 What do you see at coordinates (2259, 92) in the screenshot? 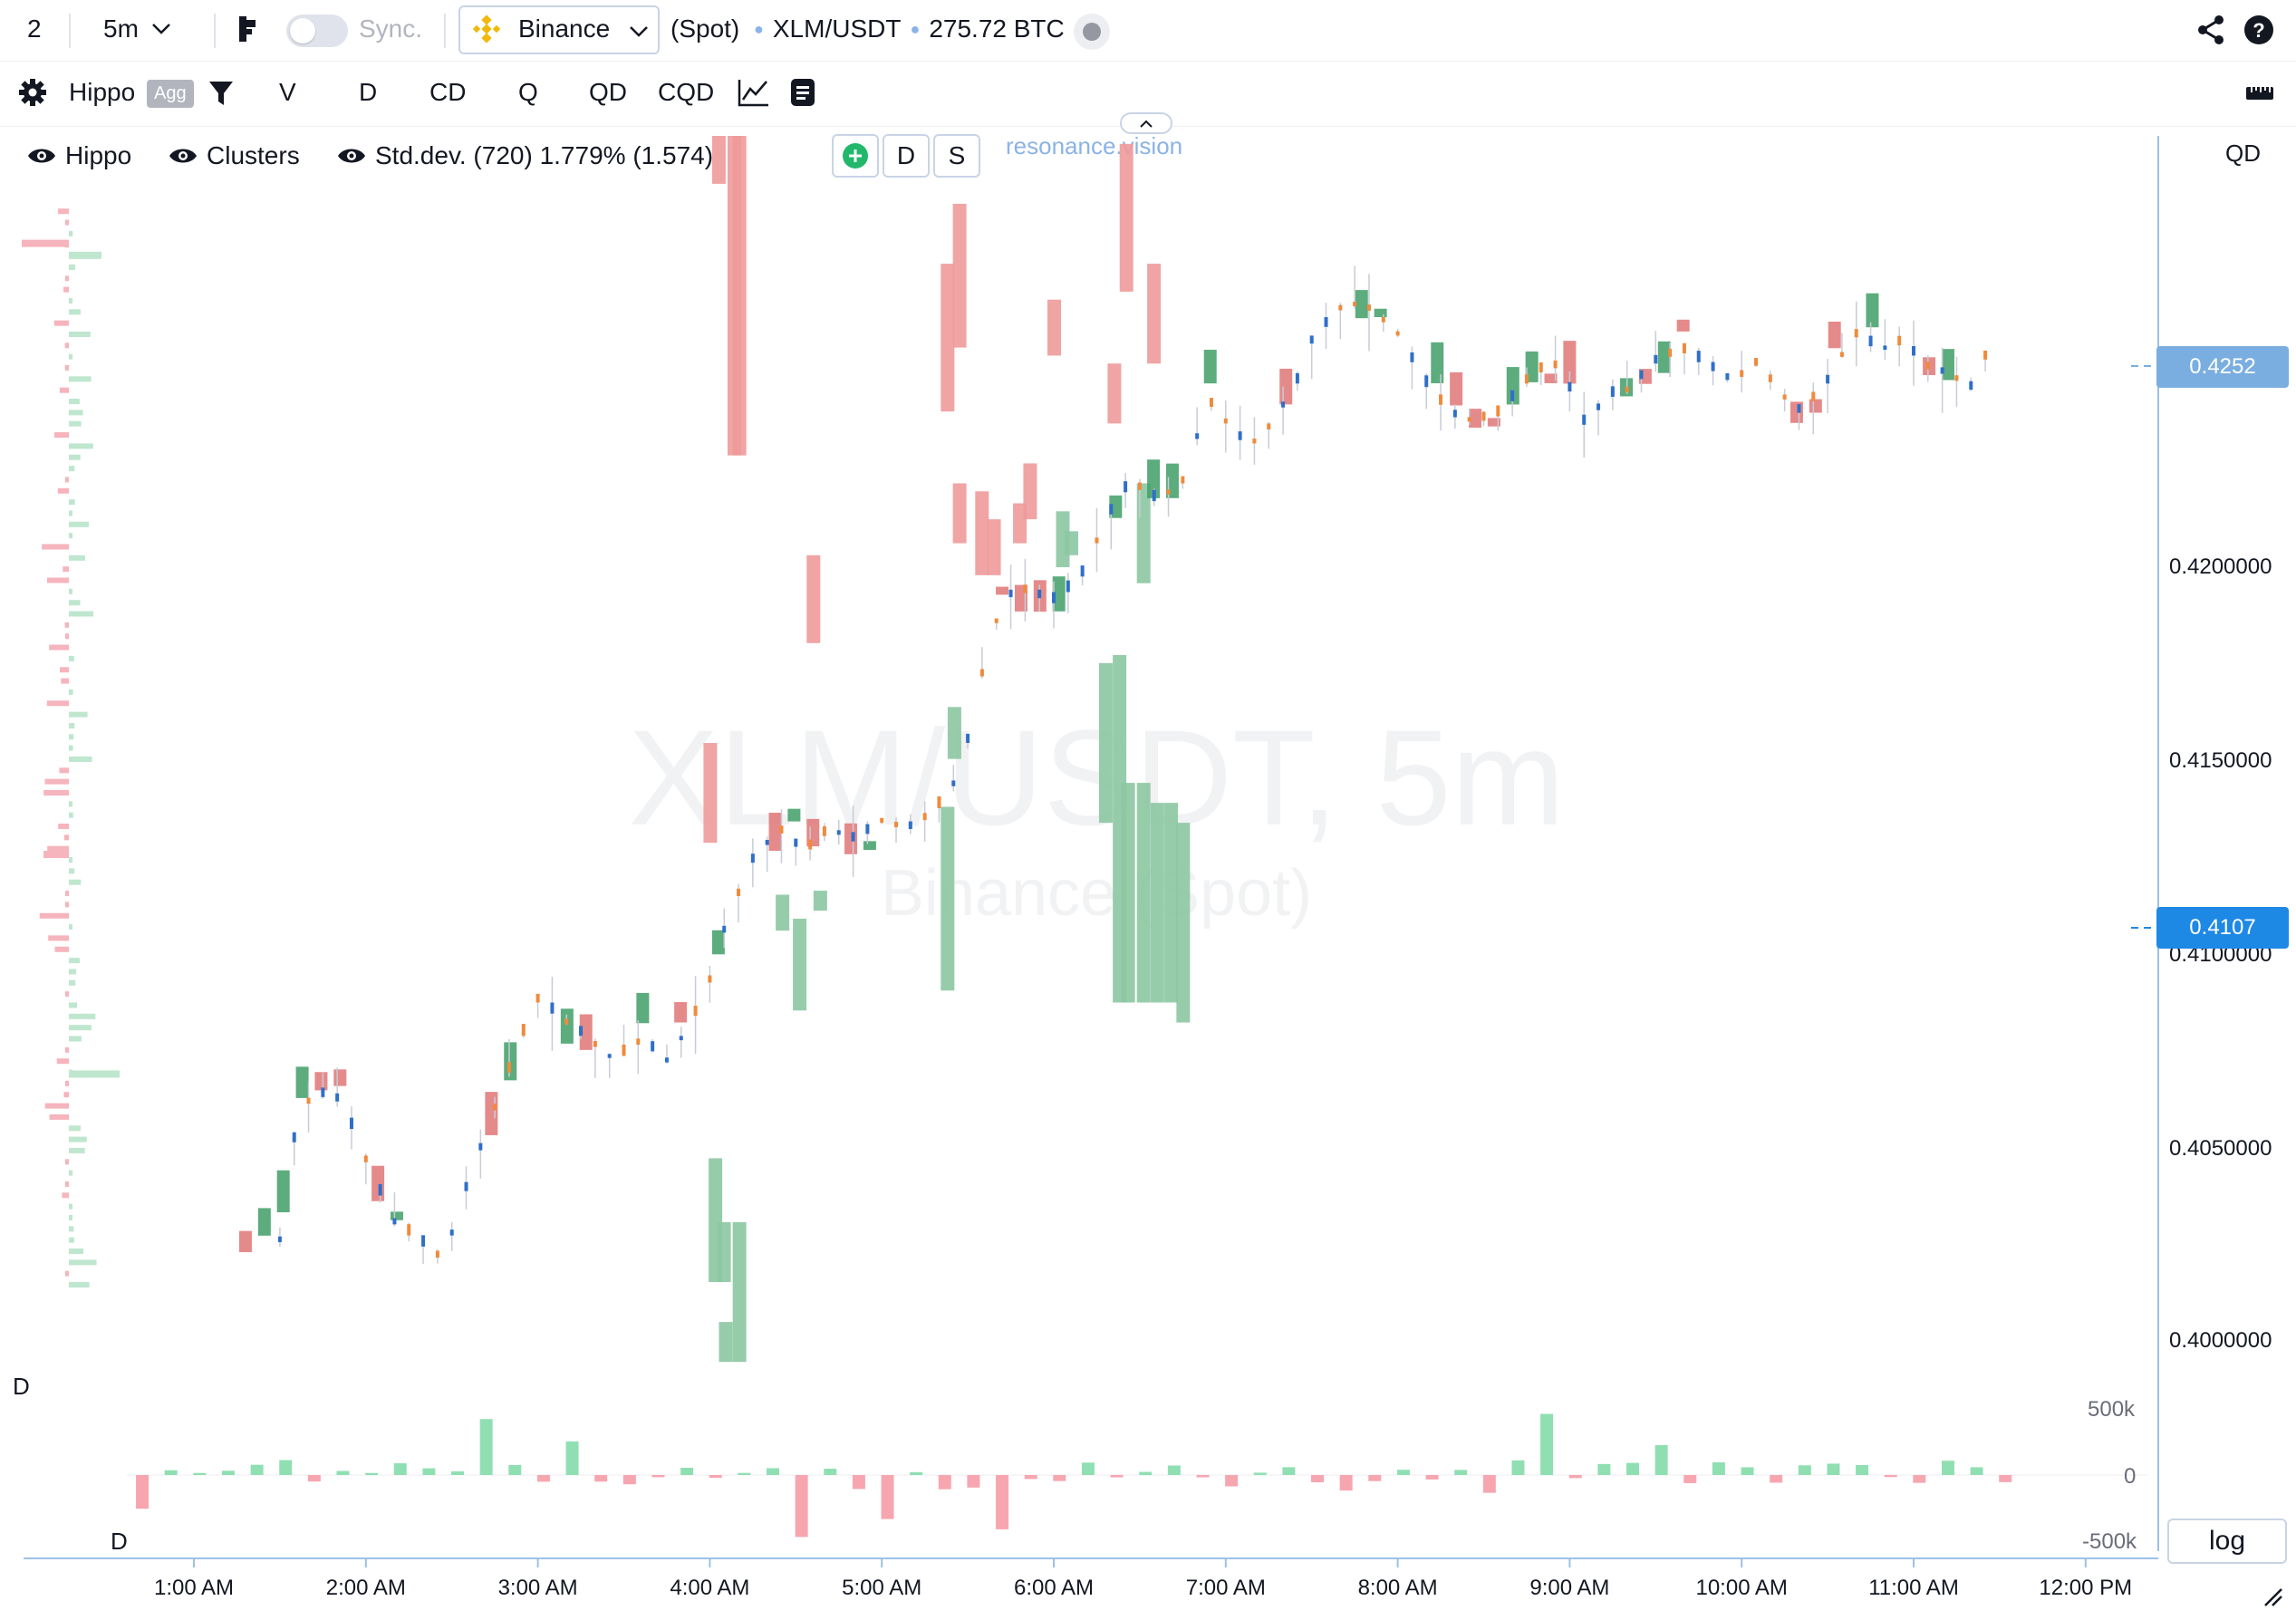
I see `ruler-icon` at bounding box center [2259, 92].